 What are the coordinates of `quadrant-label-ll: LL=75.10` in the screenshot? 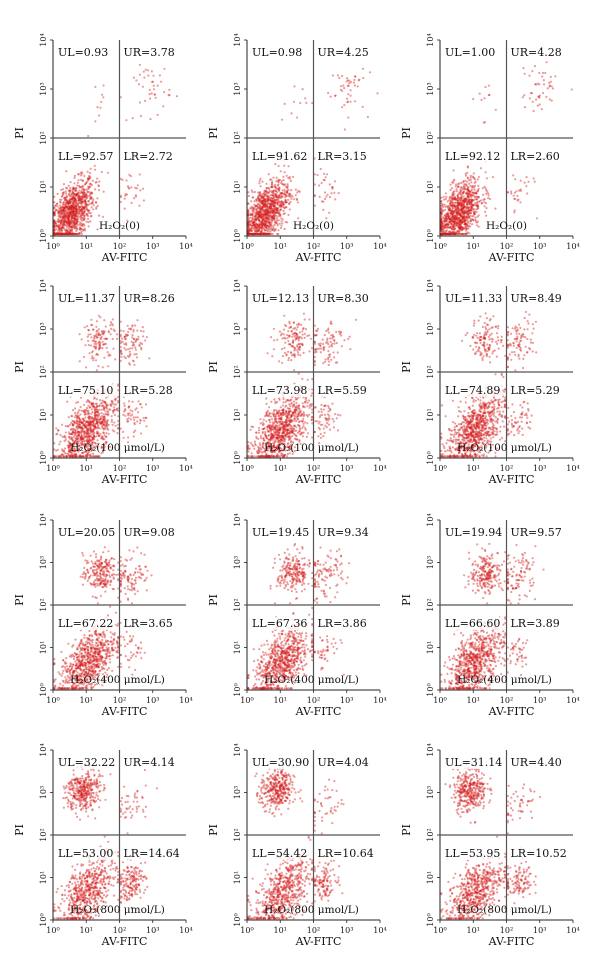 It's located at (85, 390).